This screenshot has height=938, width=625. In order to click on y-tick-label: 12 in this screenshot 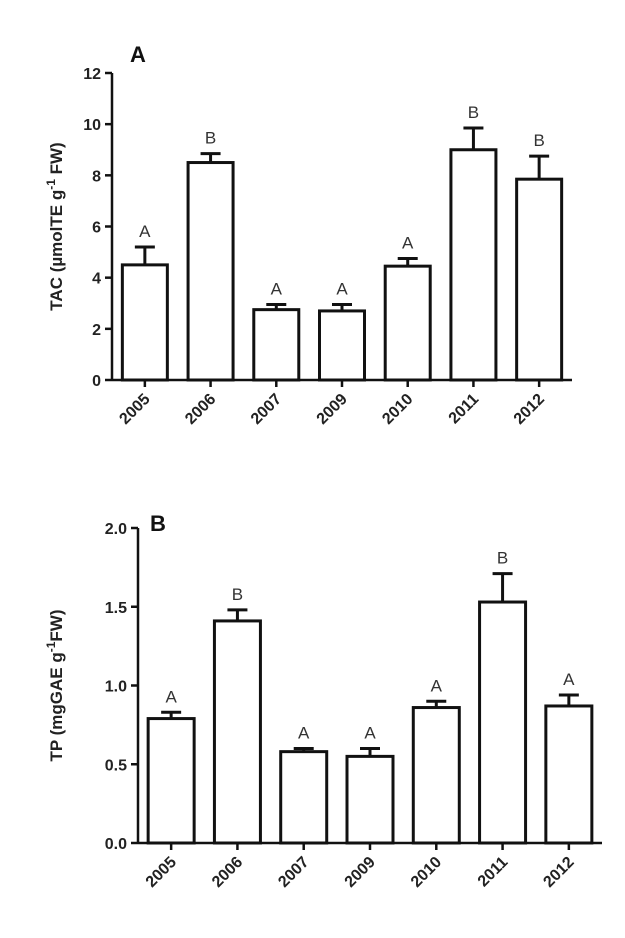, I will do `click(92, 74)`.